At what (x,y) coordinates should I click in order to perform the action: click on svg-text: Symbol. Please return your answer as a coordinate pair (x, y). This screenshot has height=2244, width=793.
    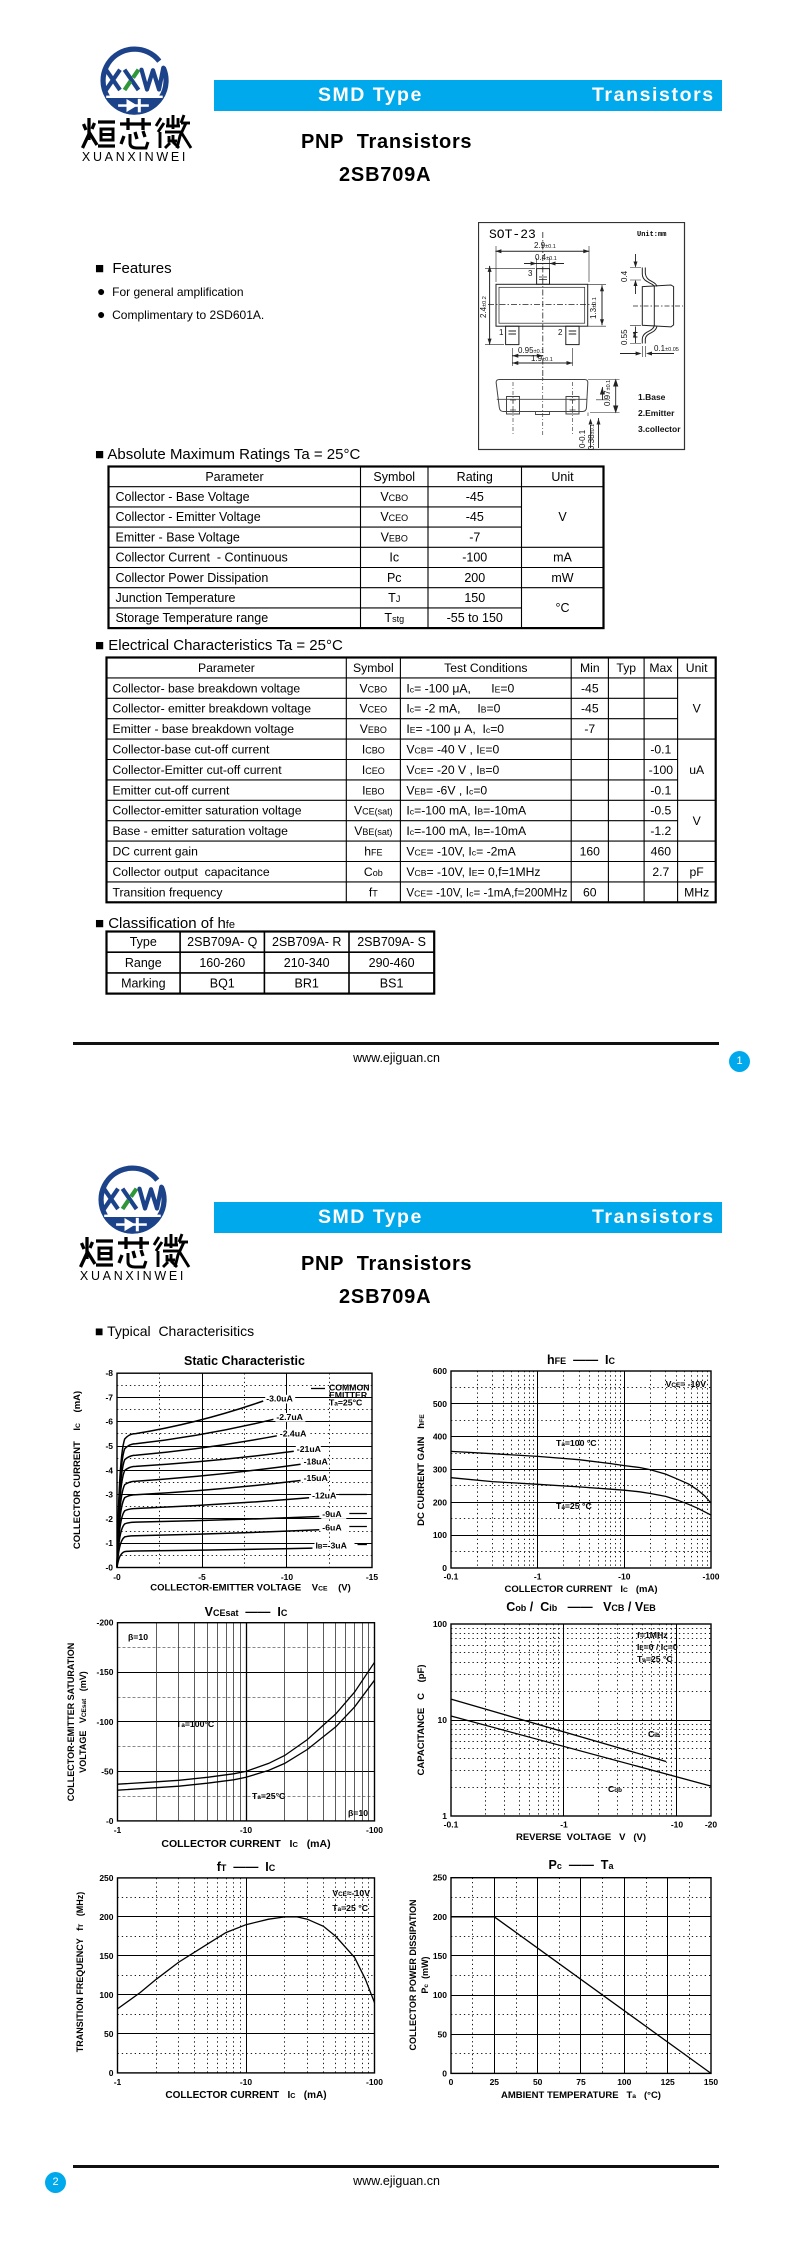
    Looking at the image, I should click on (394, 477).